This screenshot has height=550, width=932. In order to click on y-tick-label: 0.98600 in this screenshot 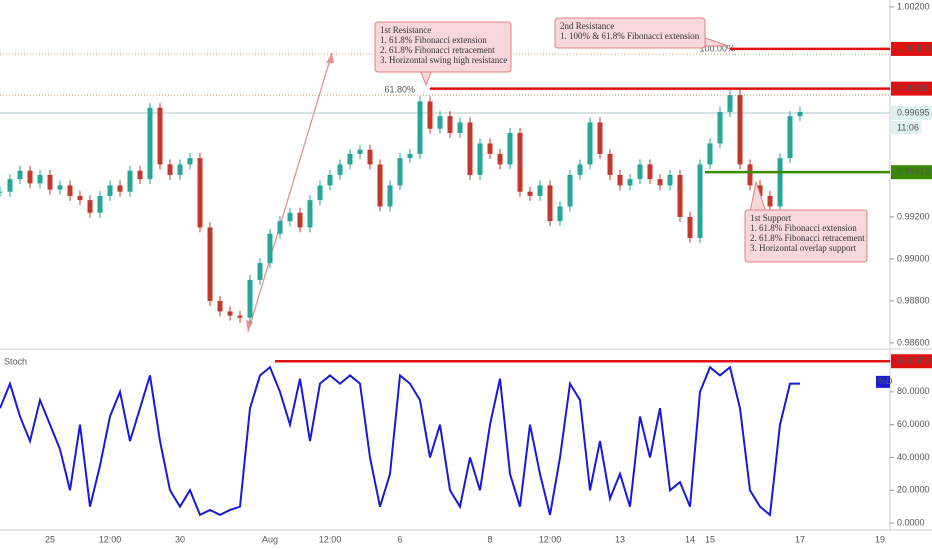, I will do `click(913, 342)`.